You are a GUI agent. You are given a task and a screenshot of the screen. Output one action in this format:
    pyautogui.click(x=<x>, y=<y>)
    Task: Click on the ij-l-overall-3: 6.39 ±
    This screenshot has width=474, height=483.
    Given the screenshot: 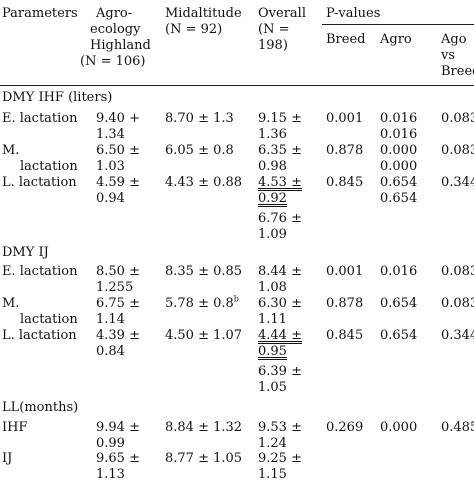 What is the action you would take?
    pyautogui.click(x=280, y=371)
    